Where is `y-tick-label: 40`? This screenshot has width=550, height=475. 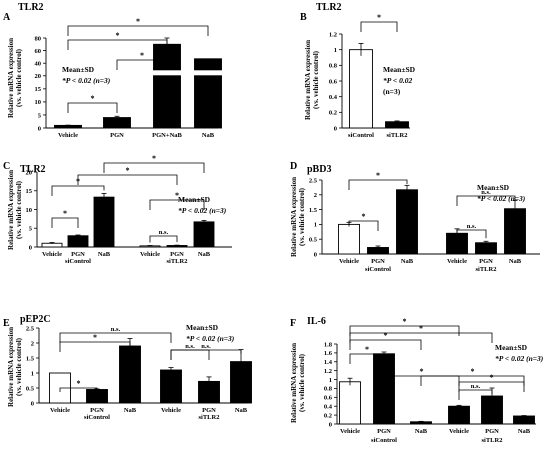 y-tick-label: 40 is located at coordinates (38, 64).